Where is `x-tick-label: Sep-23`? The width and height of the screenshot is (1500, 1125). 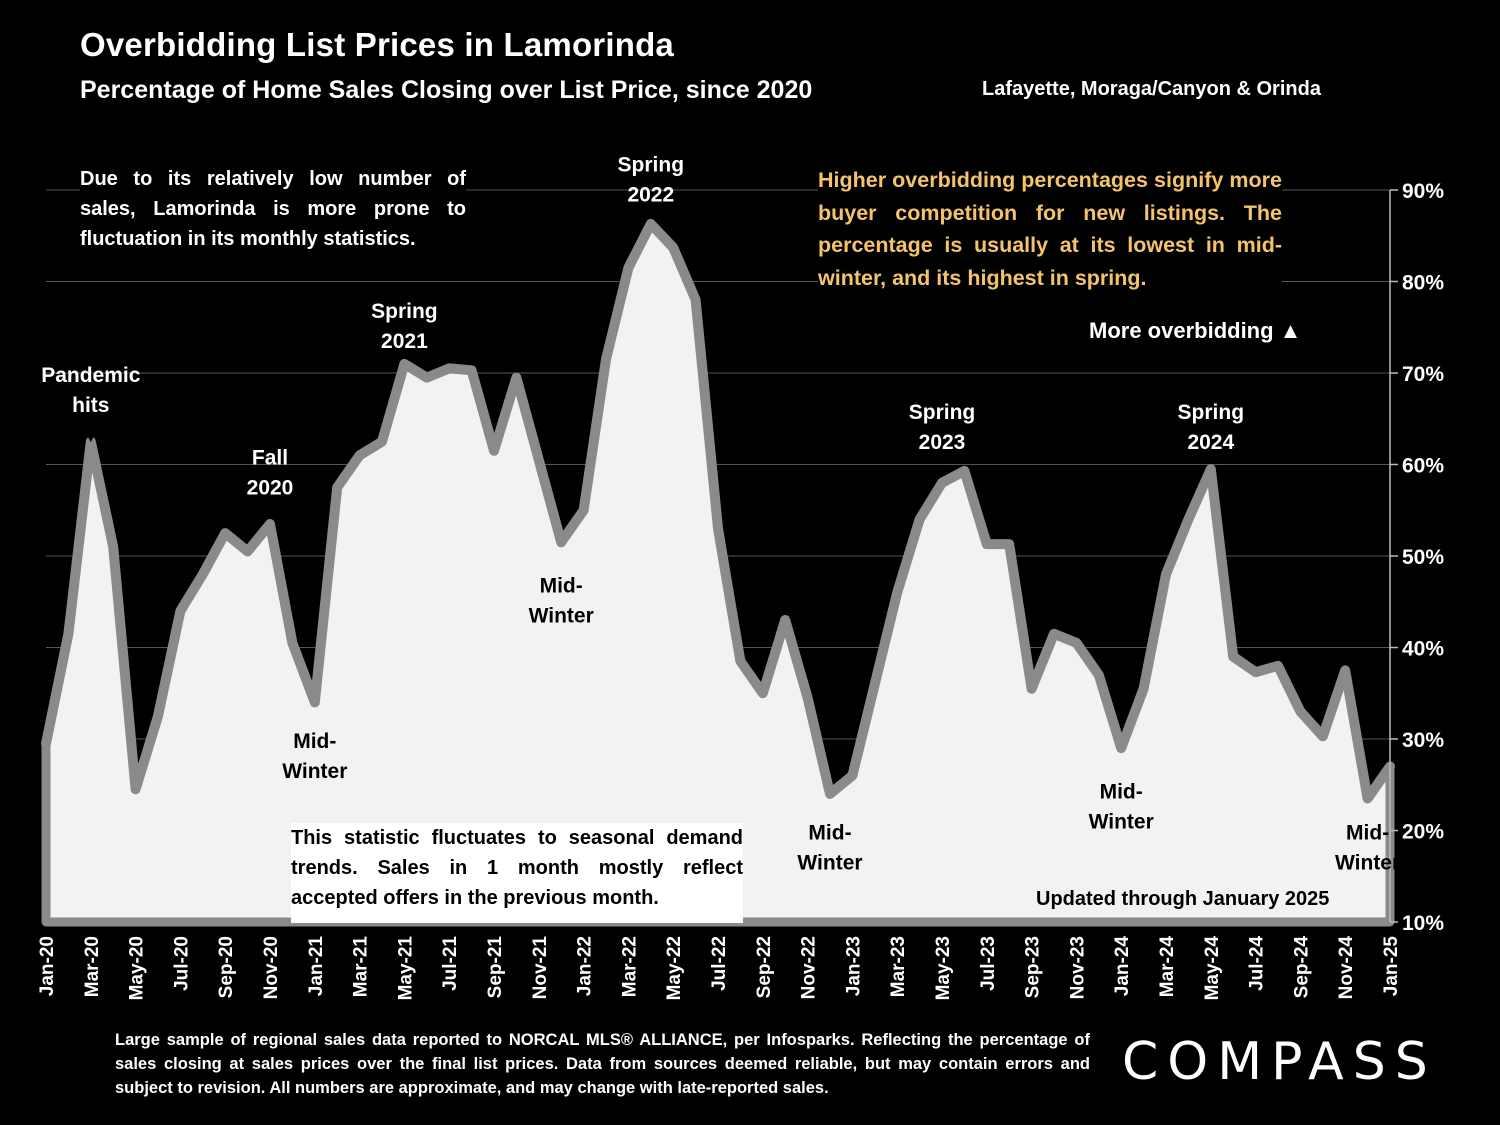
x-tick-label: Sep-23 is located at coordinates (1033, 967).